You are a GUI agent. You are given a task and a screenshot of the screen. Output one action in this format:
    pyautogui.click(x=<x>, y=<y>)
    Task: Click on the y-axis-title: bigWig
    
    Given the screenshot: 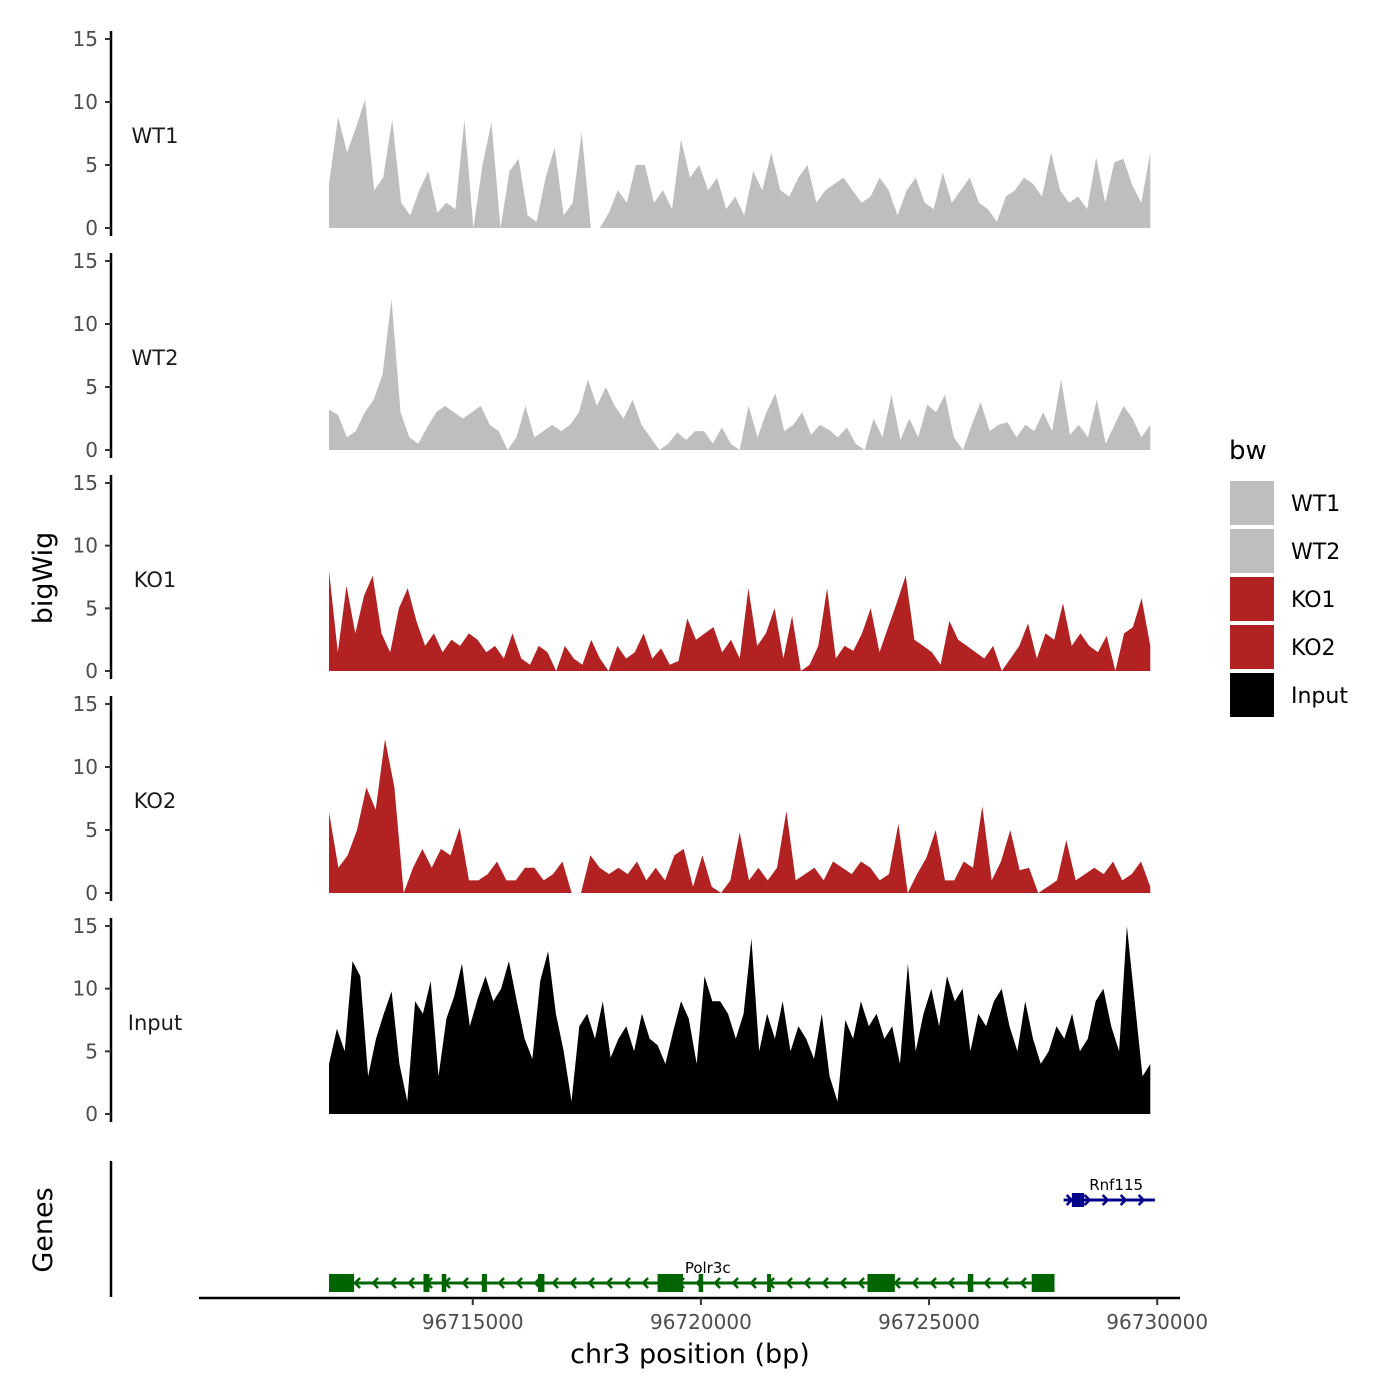 What is the action you would take?
    pyautogui.click(x=43, y=578)
    